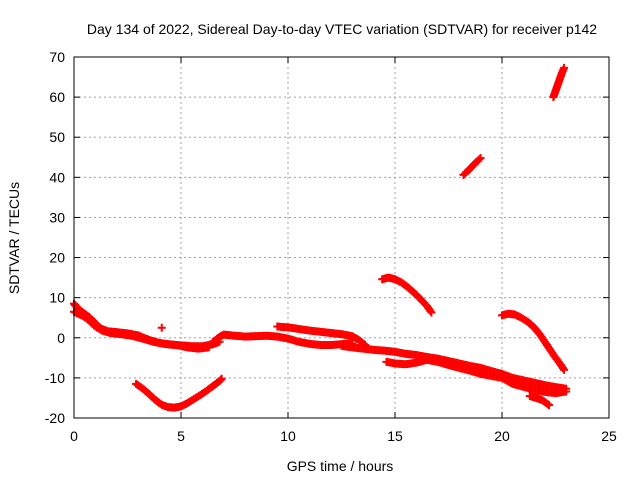 The height and width of the screenshot is (485, 640). I want to click on series-track-isolated-point, so click(161, 327).